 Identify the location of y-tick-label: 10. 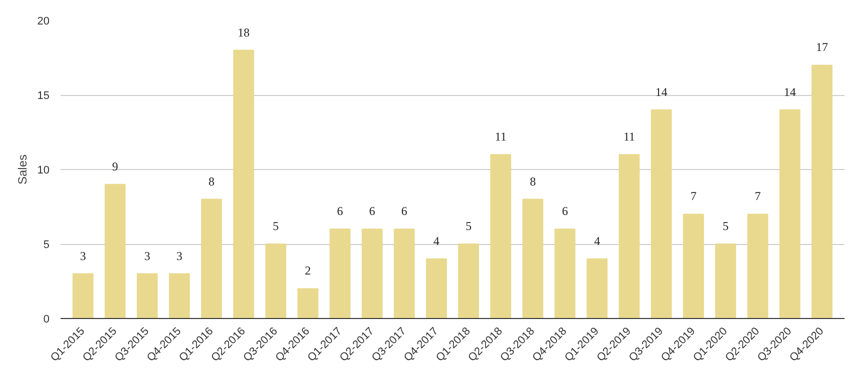
(43, 170).